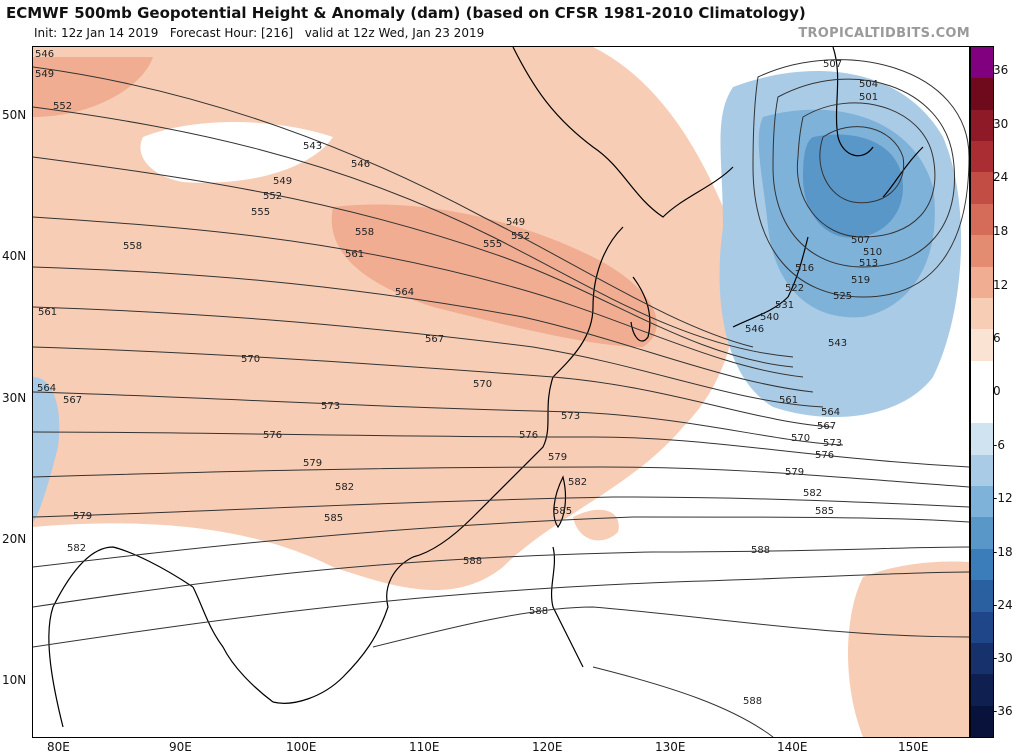 This screenshot has width=1024, height=756. I want to click on colorbar-tick: -30, so click(1003, 658).